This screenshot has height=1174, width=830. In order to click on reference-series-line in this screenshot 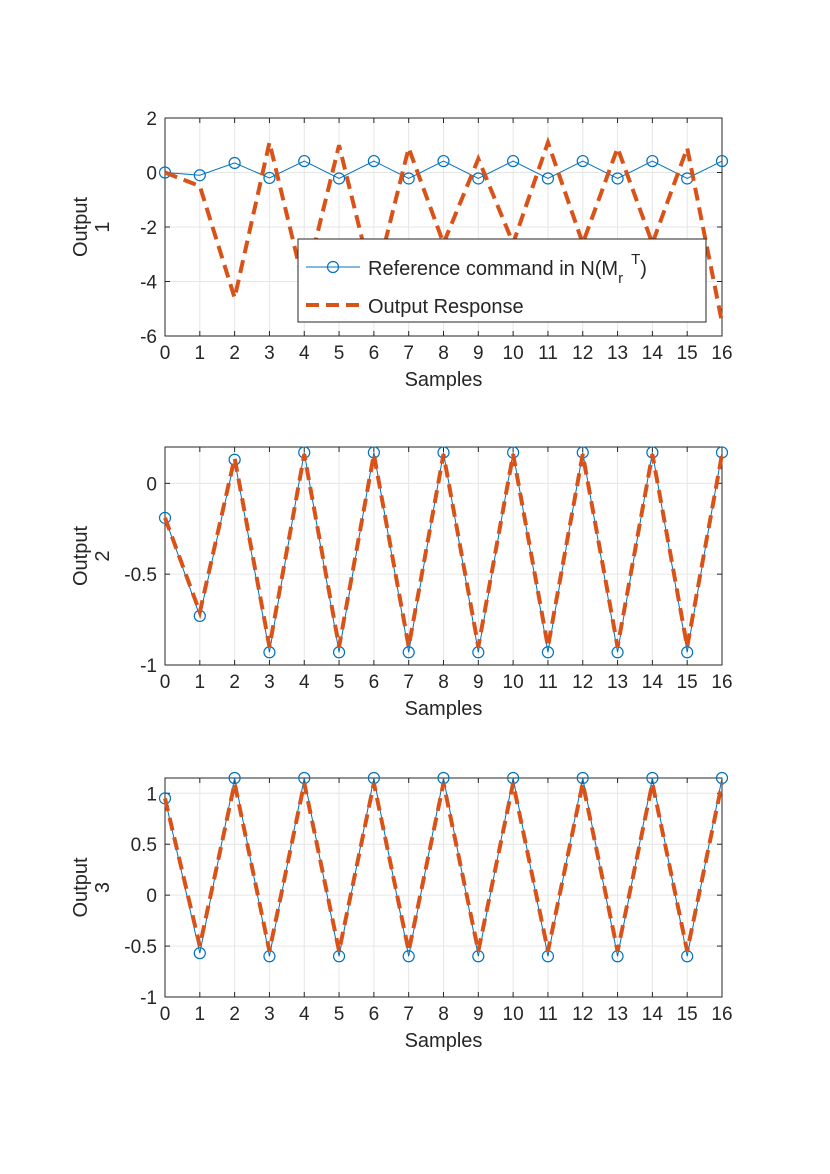, I will do `click(443, 170)`.